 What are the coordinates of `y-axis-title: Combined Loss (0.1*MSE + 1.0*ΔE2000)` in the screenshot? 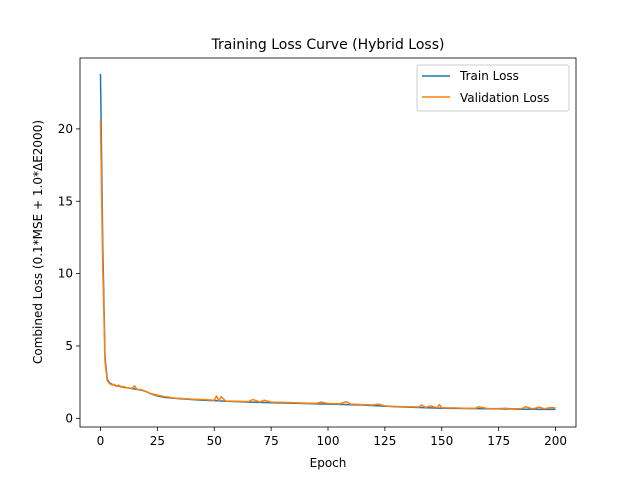 It's located at (38, 242).